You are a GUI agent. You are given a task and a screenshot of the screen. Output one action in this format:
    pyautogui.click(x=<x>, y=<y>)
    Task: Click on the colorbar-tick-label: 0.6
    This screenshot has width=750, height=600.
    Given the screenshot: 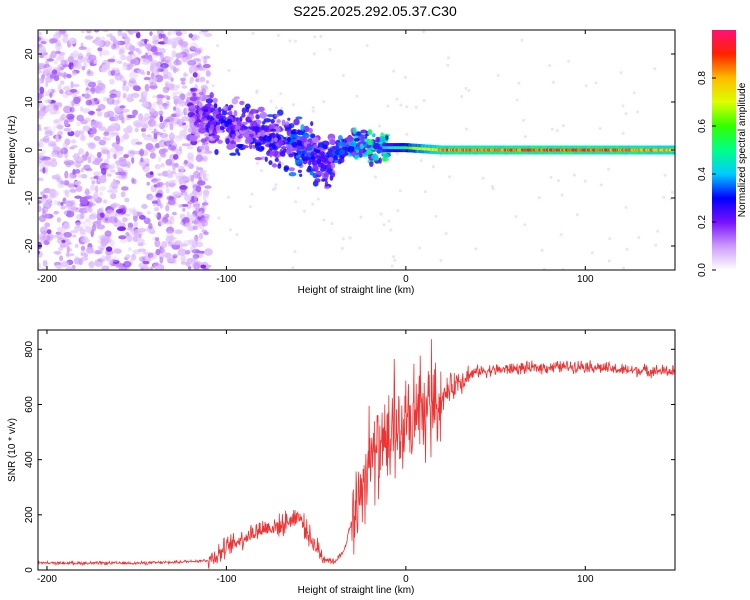 What is the action you would take?
    pyautogui.click(x=702, y=126)
    